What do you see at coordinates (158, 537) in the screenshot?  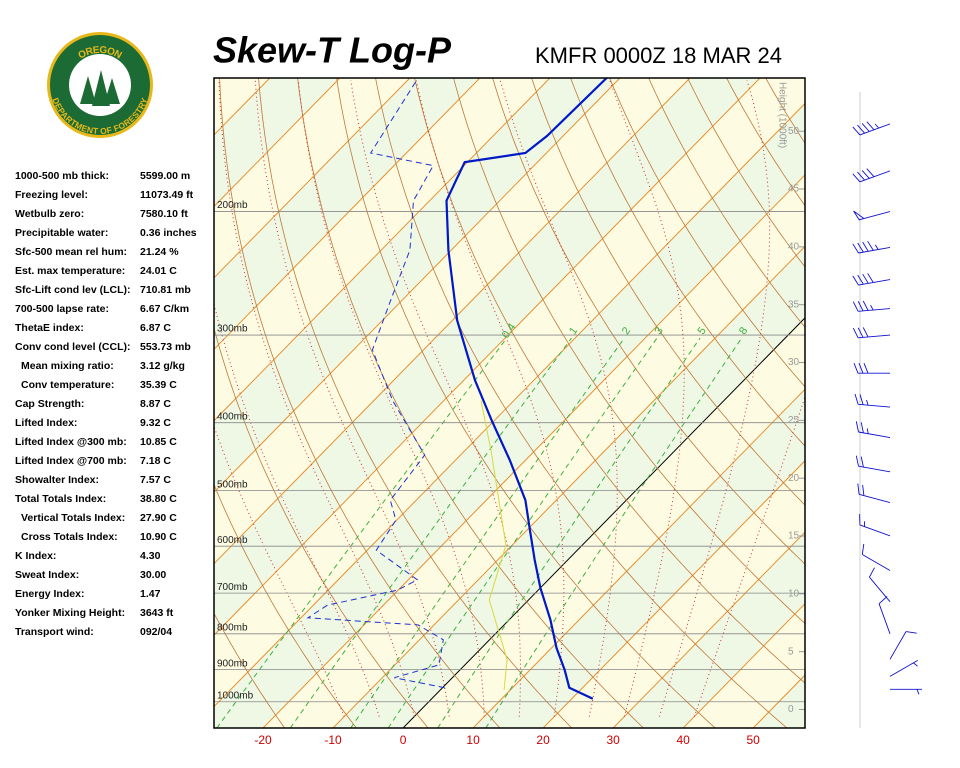 I see `stat-value: 10.90 C` at bounding box center [158, 537].